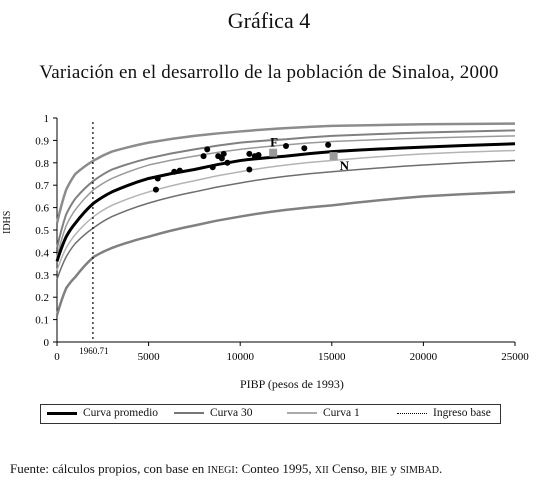 This screenshot has height=485, width=538. I want to click on legend-label: Curva 1, so click(341, 413).